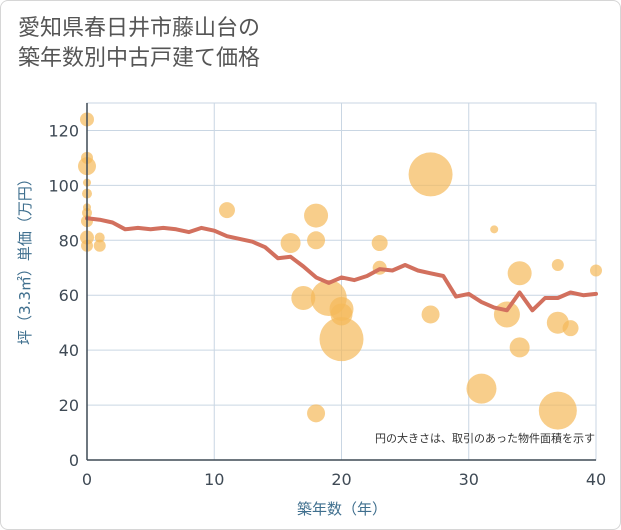 Image resolution: width=621 pixels, height=530 pixels. I want to click on chart-title-line-1: 愛知県春日井市藤山台の, so click(139, 28).